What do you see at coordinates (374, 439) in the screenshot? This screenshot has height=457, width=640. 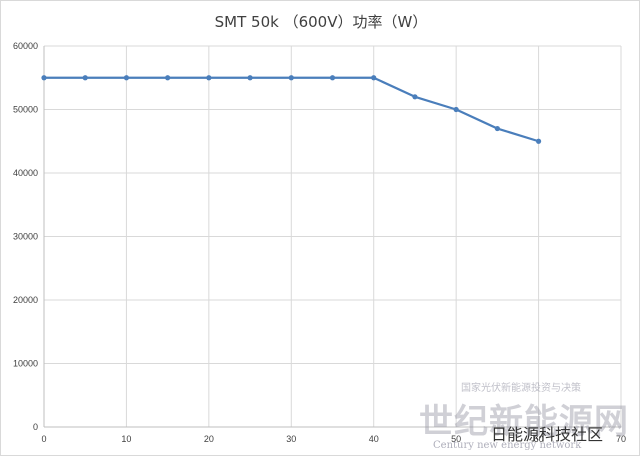 I see `x-tick-label: 40` at bounding box center [374, 439].